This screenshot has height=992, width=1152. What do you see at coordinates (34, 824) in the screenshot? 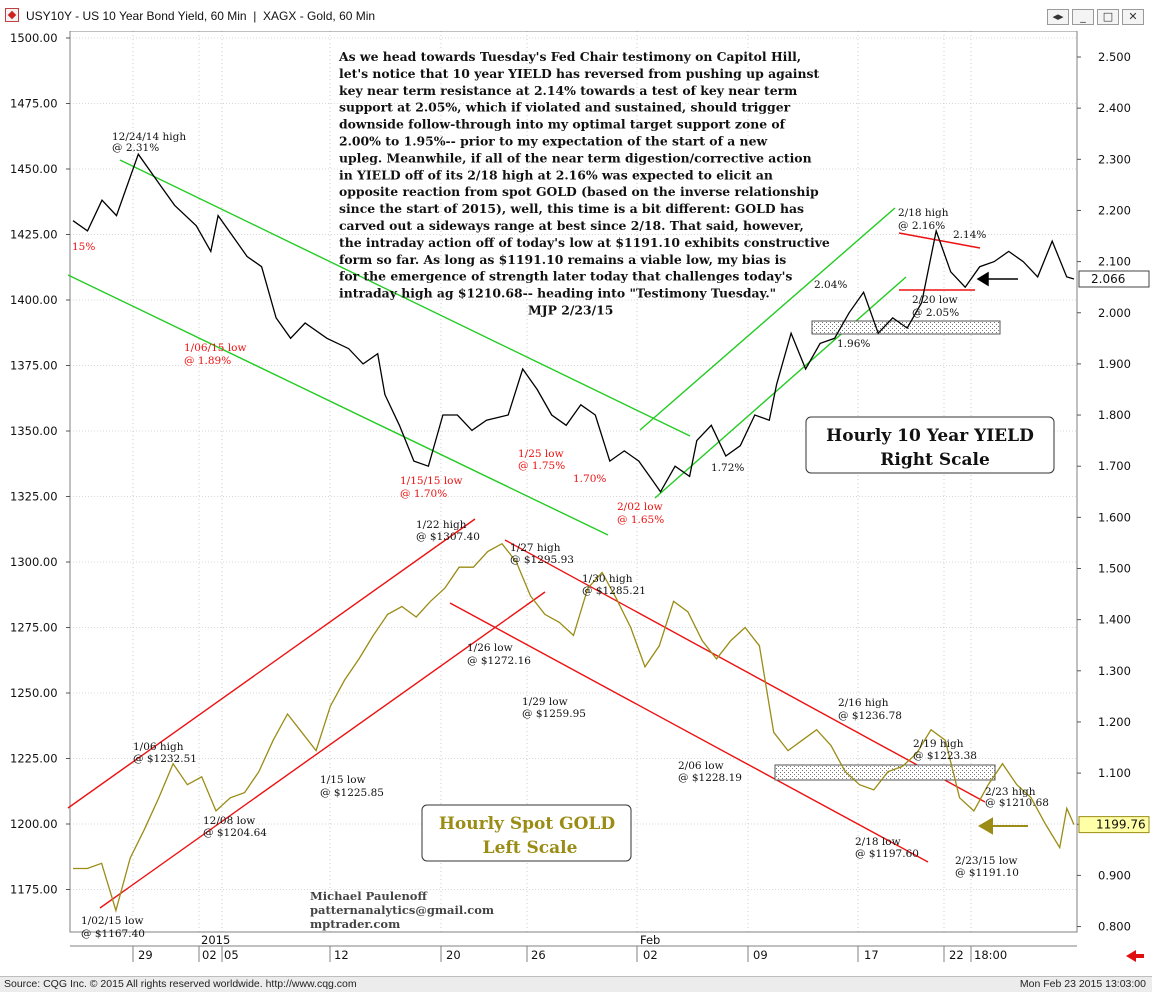
I see `left-tick-label: 1200.00` at bounding box center [34, 824].